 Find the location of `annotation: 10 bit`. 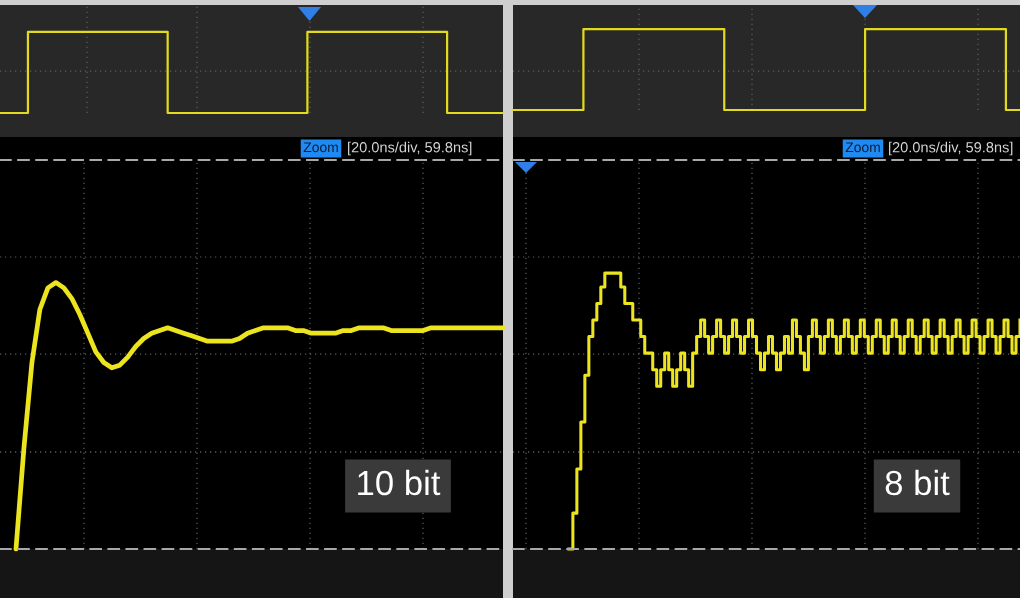

annotation: 10 bit is located at coordinates (399, 482).